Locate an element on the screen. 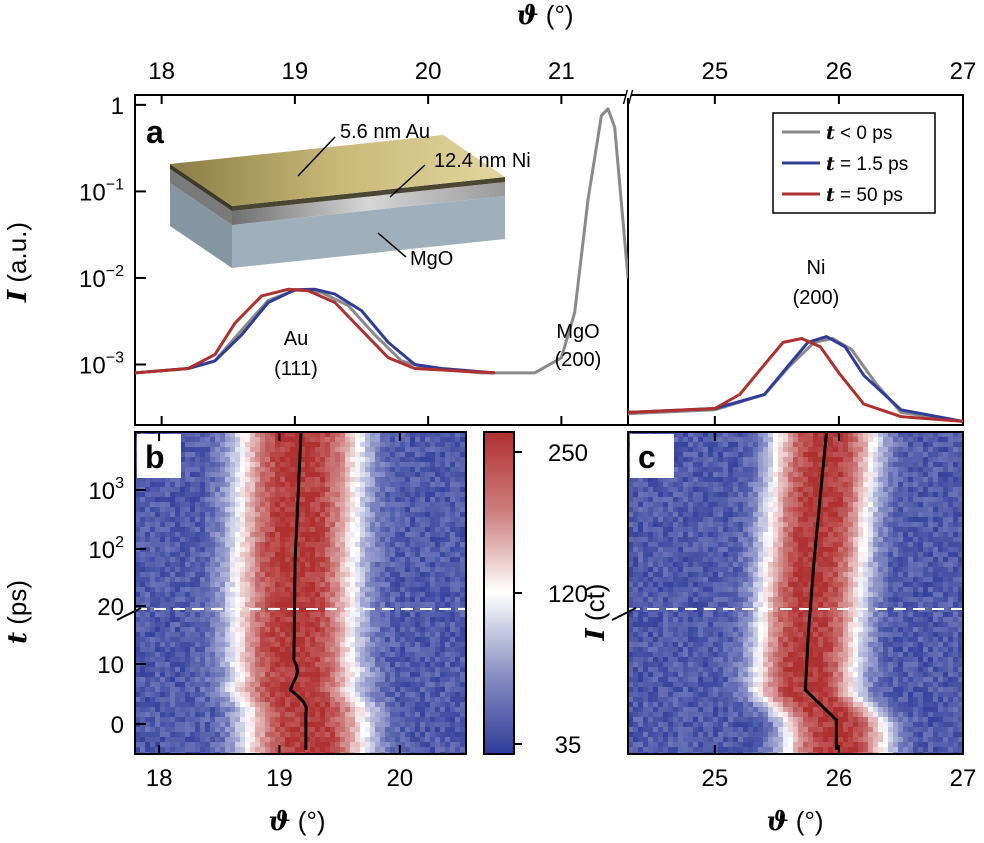  top-tick-label-0-0-base: 18 is located at coordinates (161, 71).